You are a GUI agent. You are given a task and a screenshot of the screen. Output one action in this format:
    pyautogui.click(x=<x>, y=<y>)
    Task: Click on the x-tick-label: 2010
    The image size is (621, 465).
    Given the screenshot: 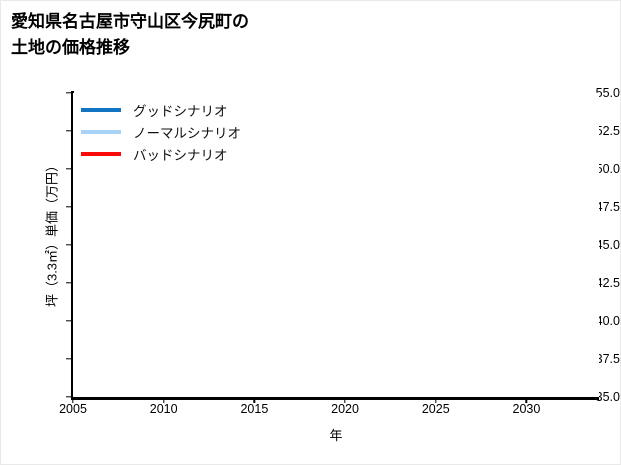 What is the action you would take?
    pyautogui.click(x=163, y=409)
    